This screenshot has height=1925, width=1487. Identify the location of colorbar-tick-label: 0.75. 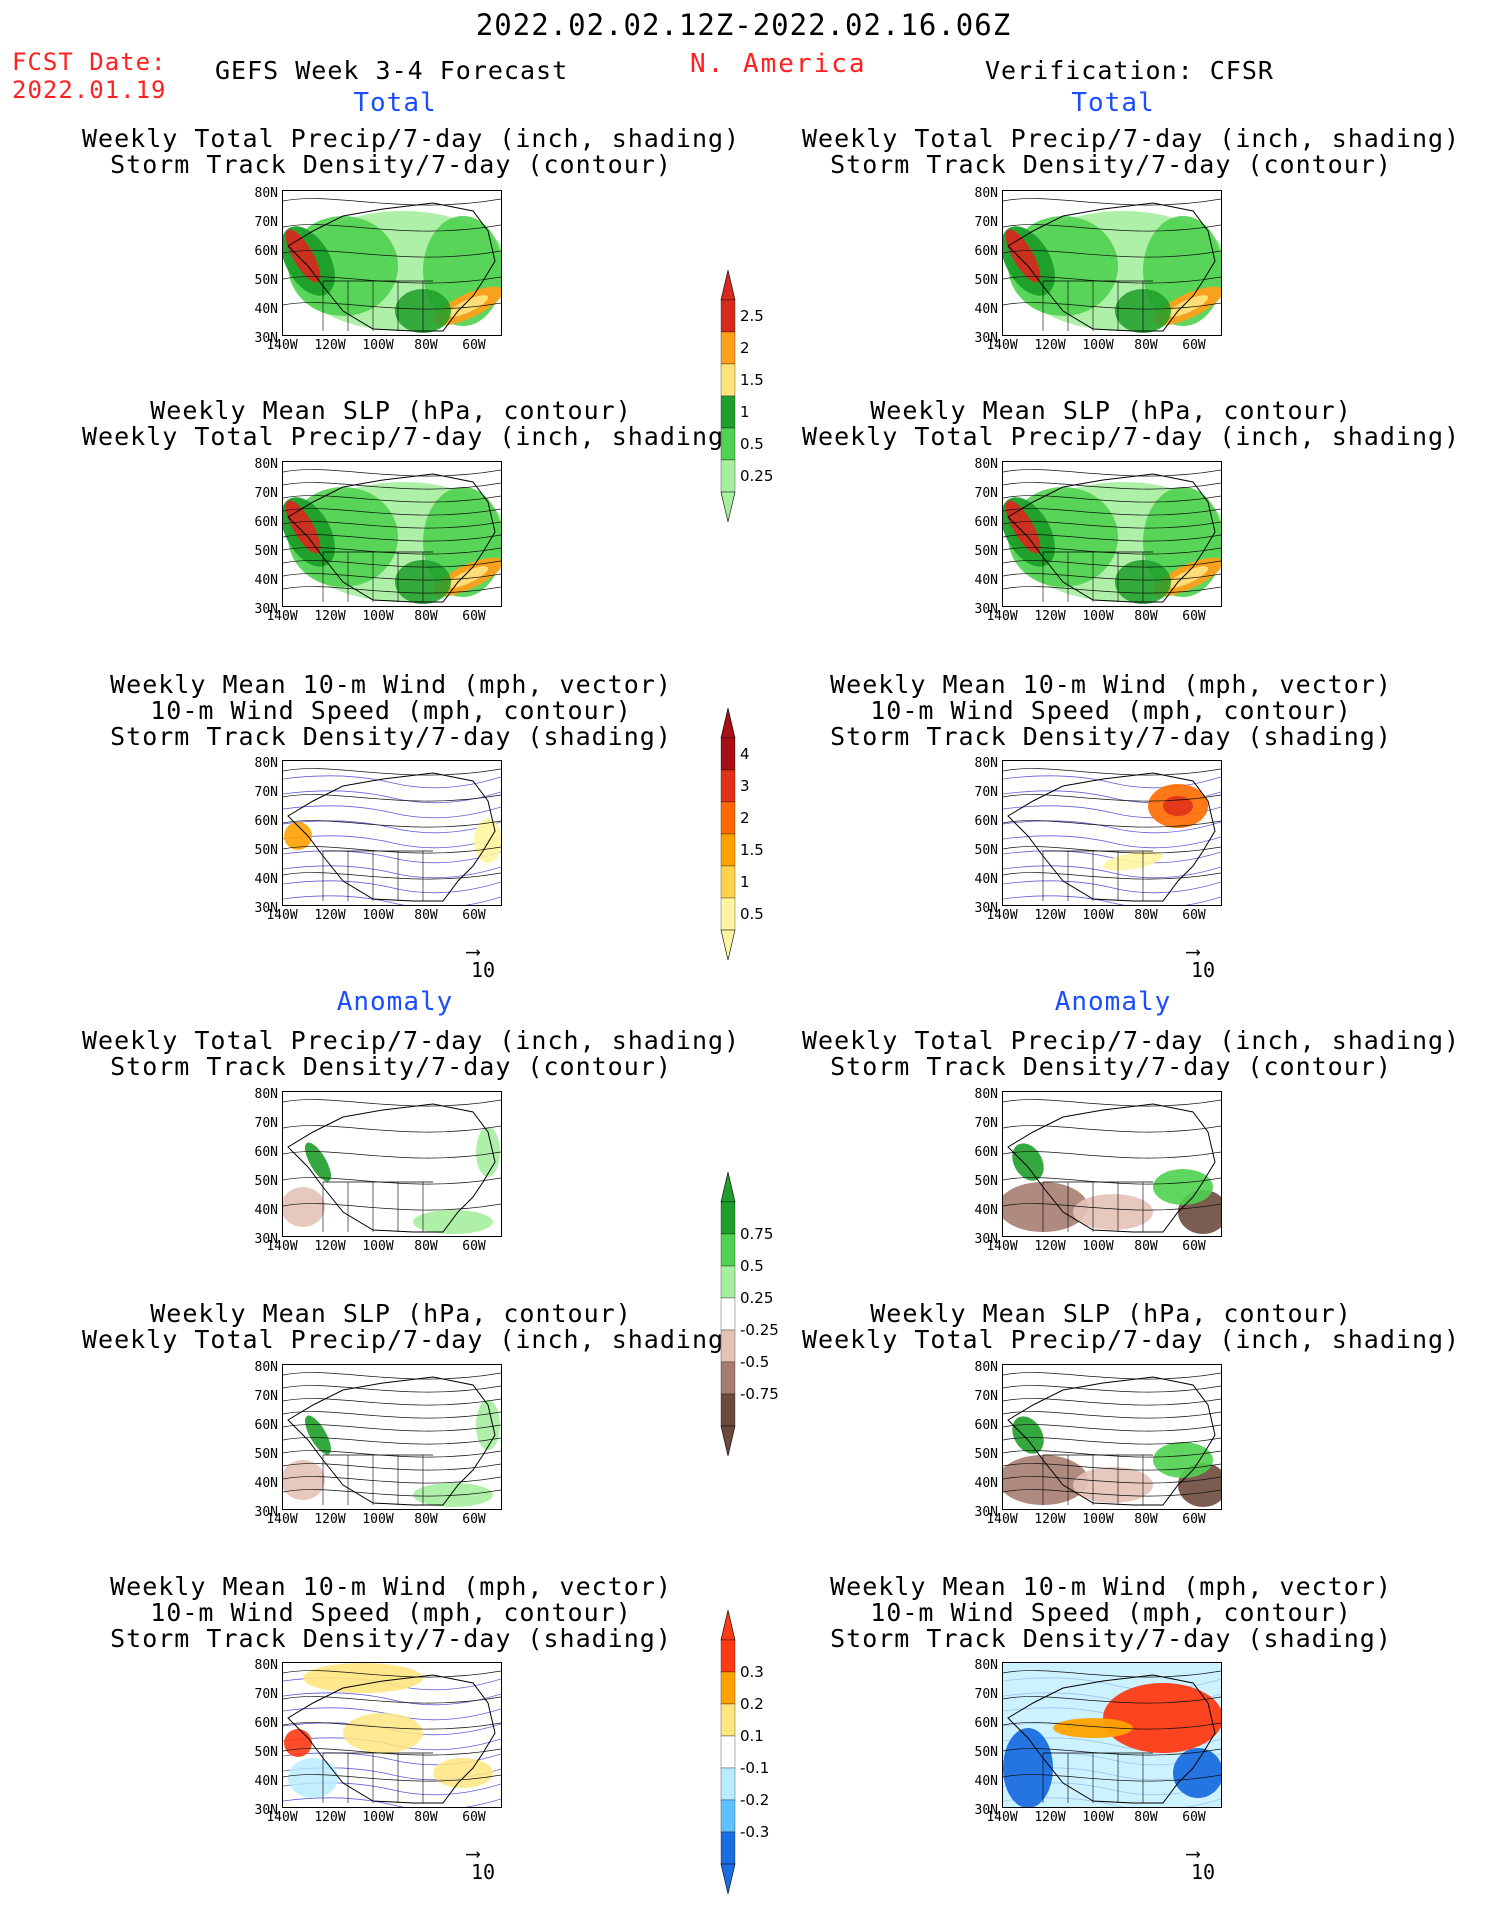
(757, 1234).